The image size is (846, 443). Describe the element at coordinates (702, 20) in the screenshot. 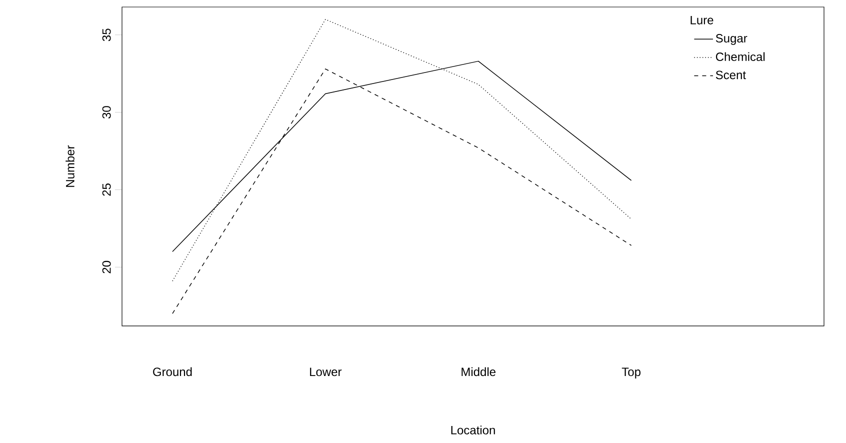

I see `legend-title: Lure` at that location.